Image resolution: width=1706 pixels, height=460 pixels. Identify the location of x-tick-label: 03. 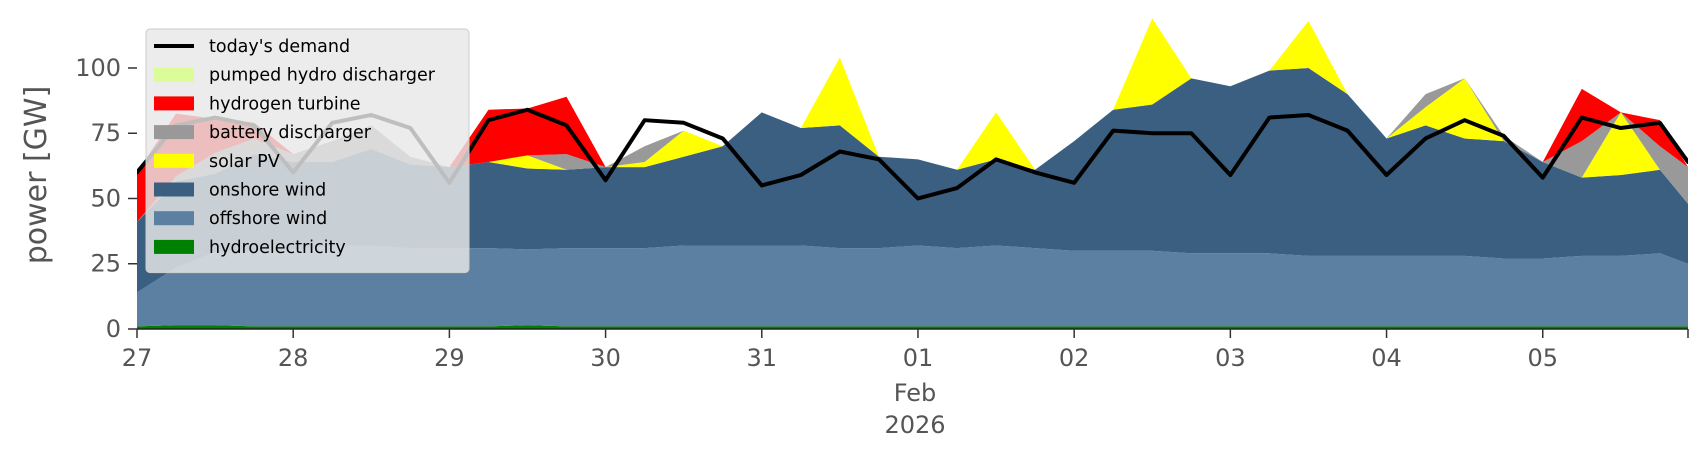
(1230, 358).